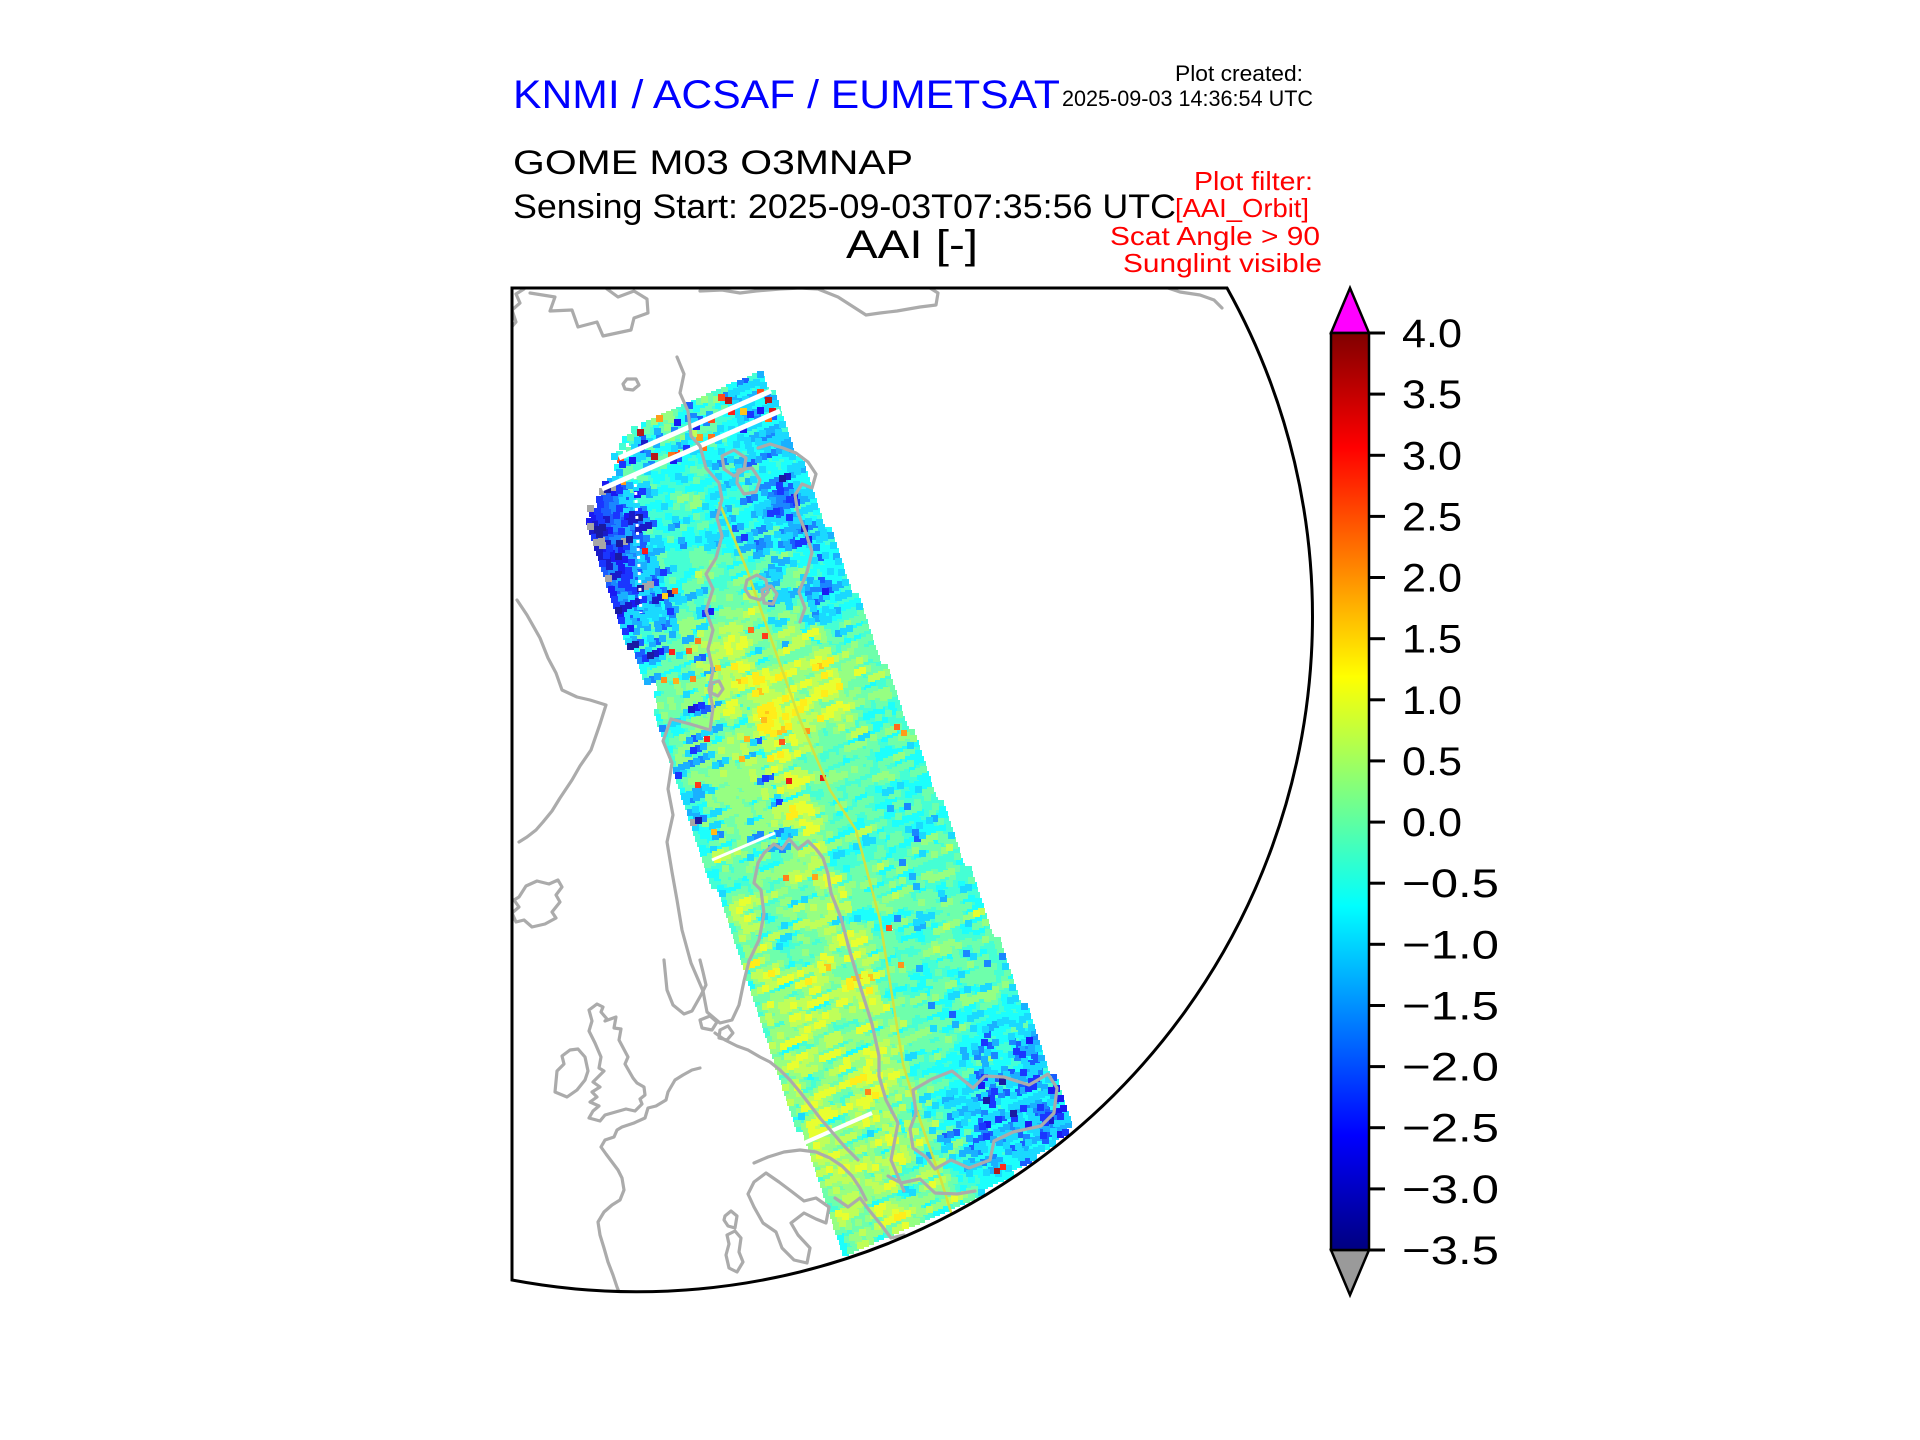 The width and height of the screenshot is (1920, 1440). Describe the element at coordinates (1432, 762) in the screenshot. I see `svg-text: 0.5` at that location.